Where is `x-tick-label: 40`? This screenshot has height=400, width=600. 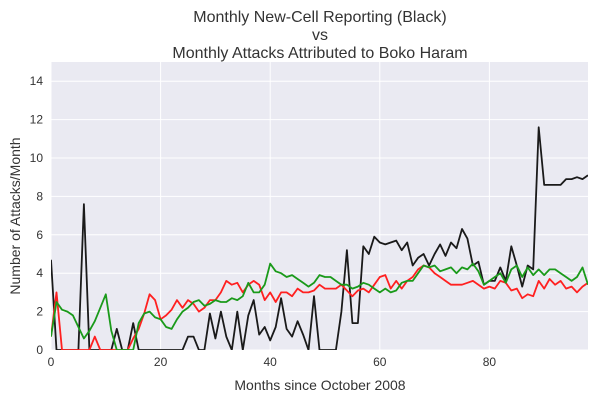
x-tick-label: 40 is located at coordinates (271, 362).